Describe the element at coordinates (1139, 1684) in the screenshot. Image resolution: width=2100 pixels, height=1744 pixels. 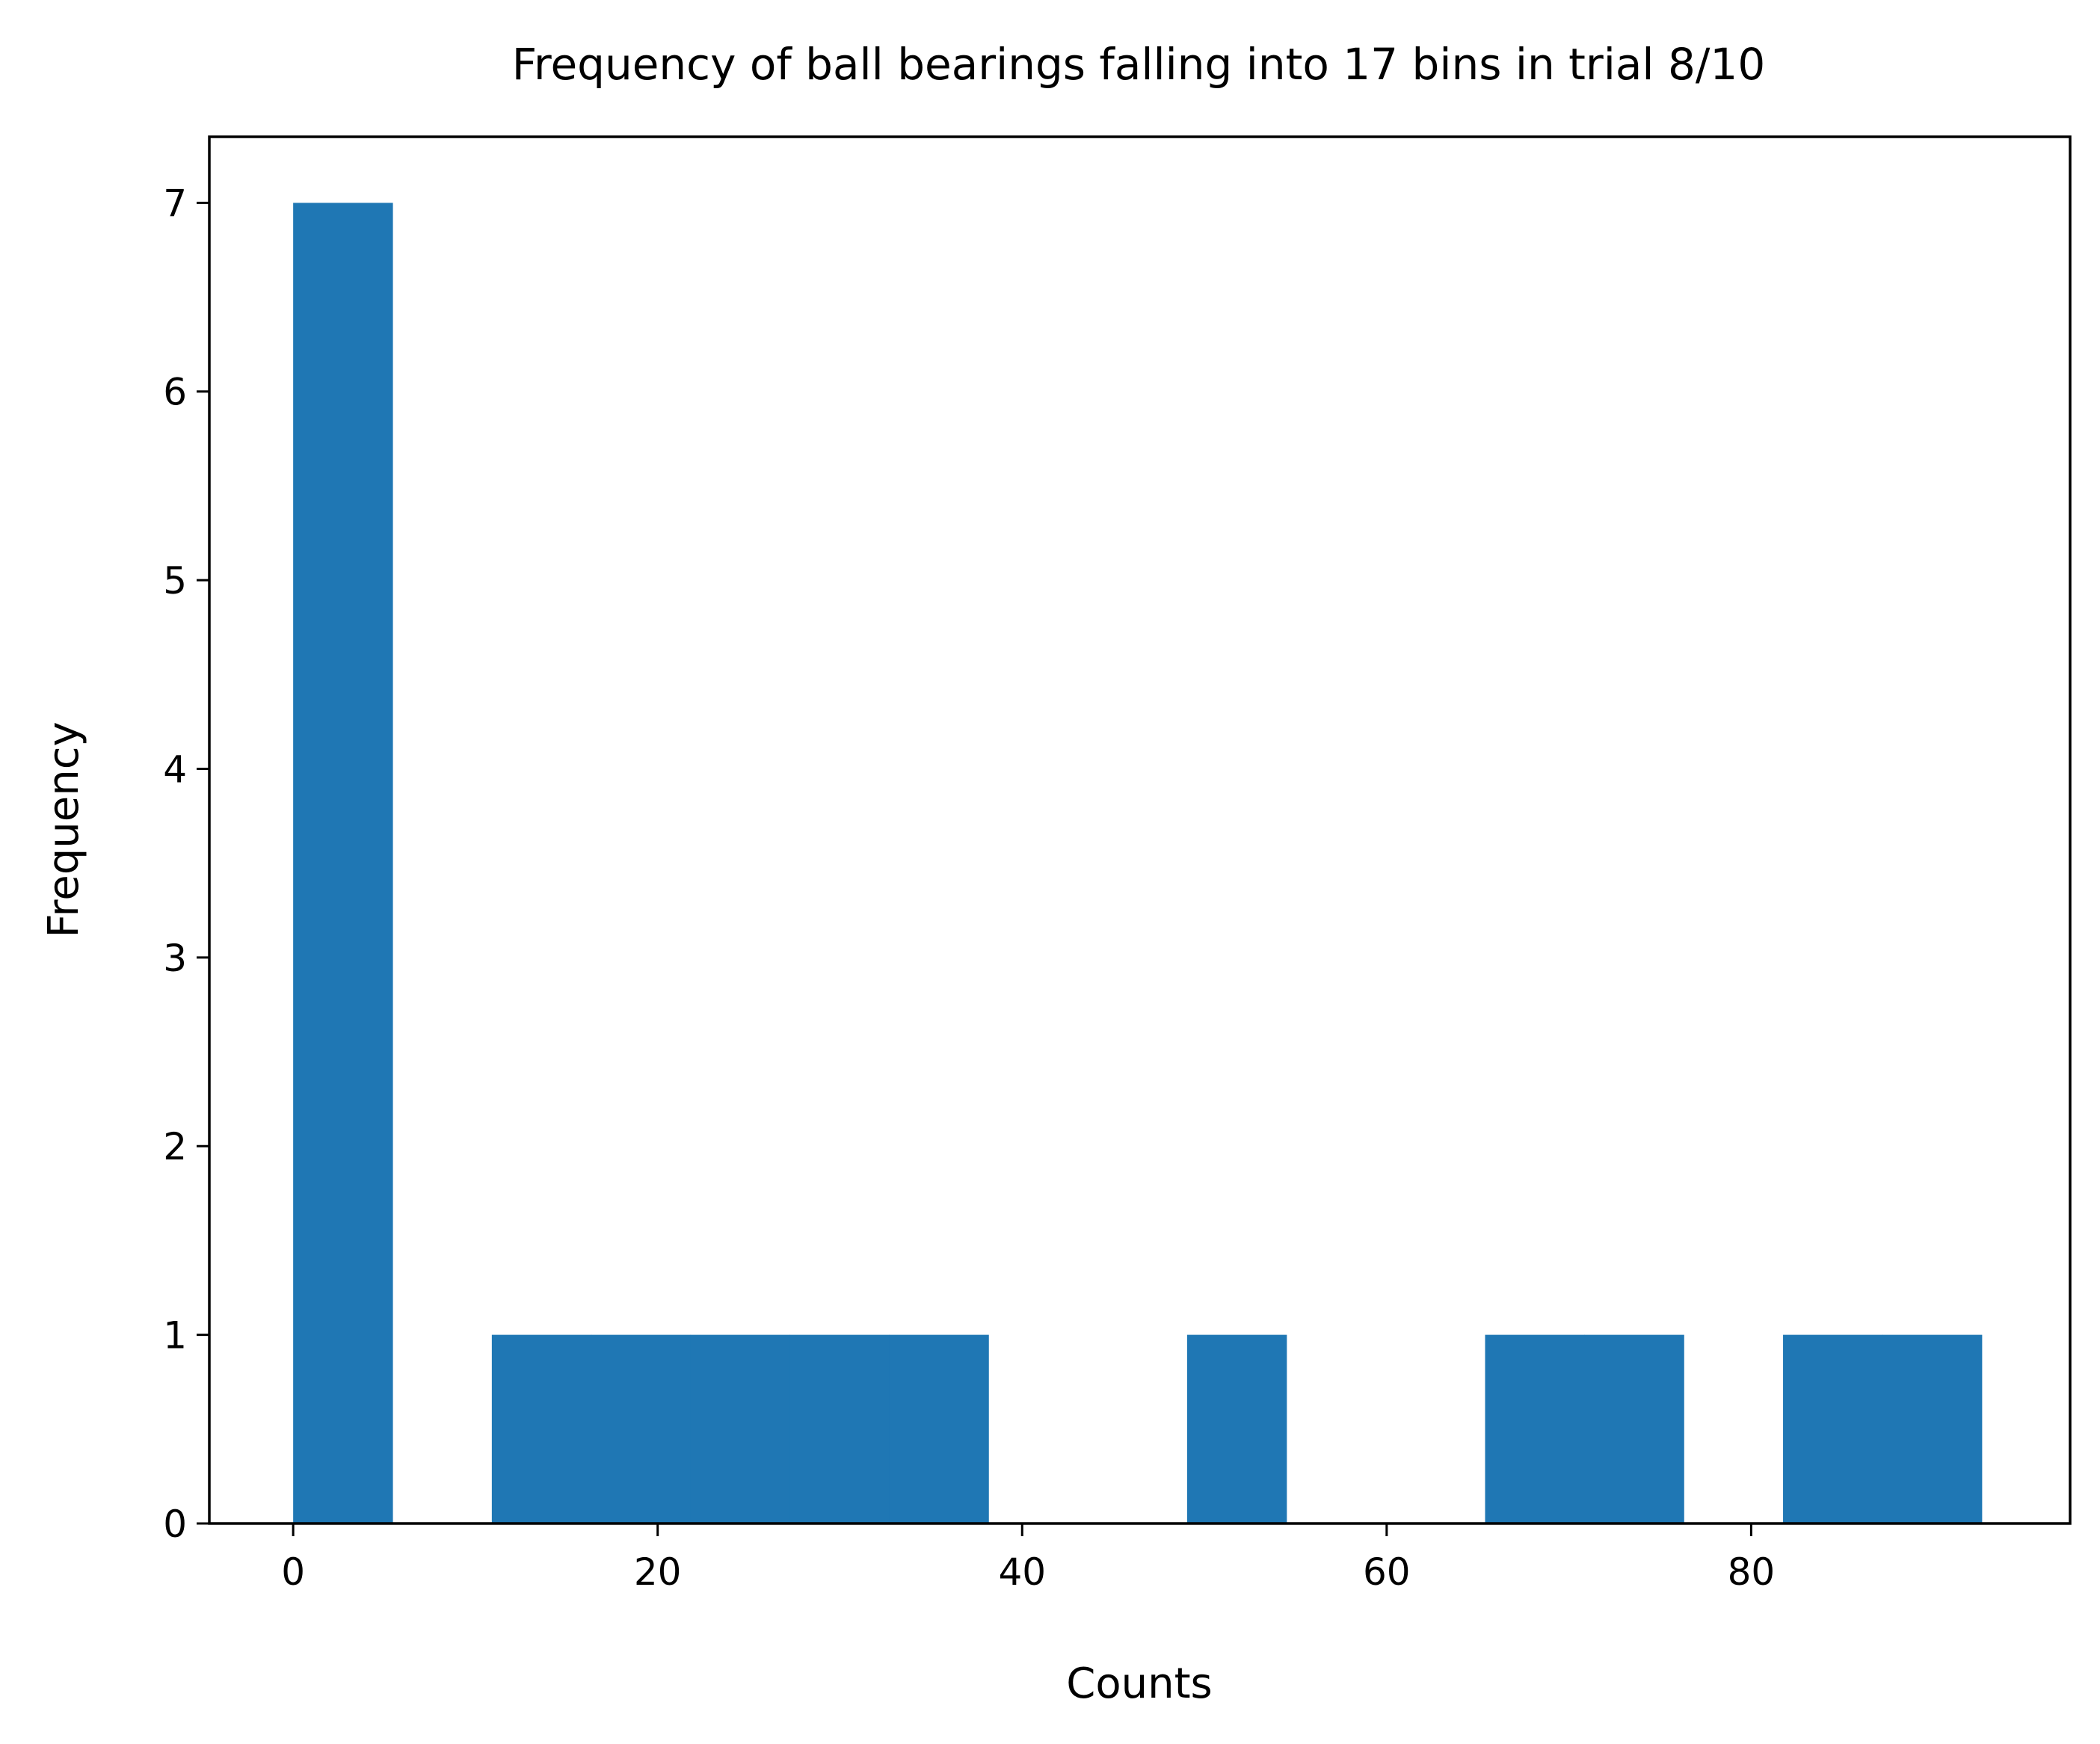
I see `x-axis-label: Counts` at that location.